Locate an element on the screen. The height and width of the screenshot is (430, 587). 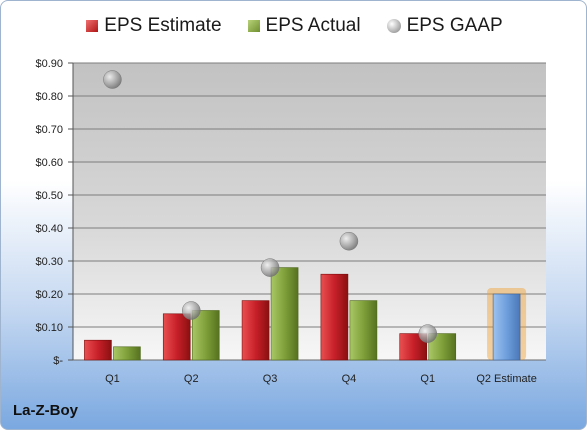
legend-item-gaap: EPS GAAP is located at coordinates (444, 26).